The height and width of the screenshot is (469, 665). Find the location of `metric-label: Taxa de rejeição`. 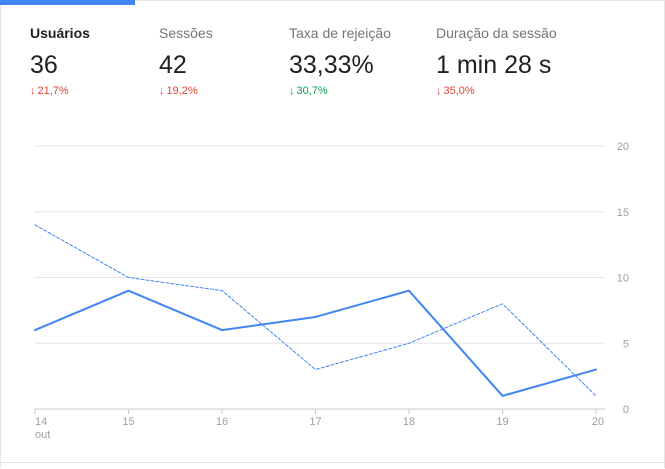

metric-label: Taxa de rejeição is located at coordinates (340, 33).